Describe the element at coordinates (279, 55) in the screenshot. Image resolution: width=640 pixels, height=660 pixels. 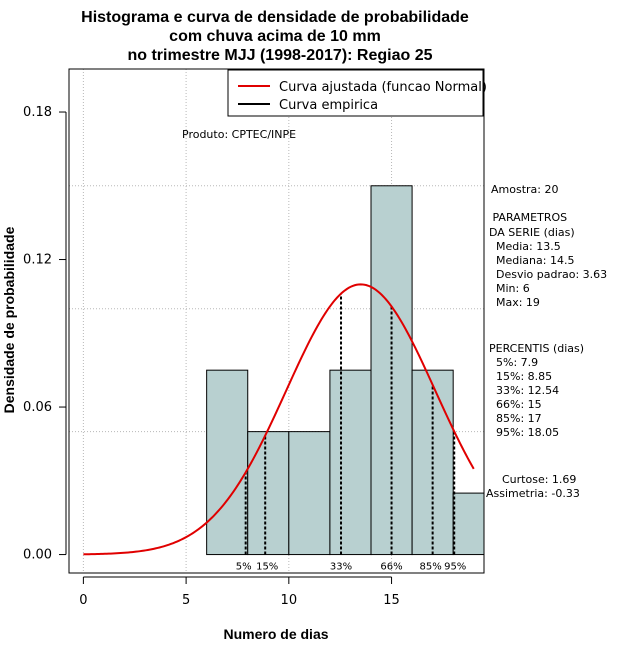
I see `title-line-3: no trimestre MJJ (1998-2017): Regiao 25` at that location.